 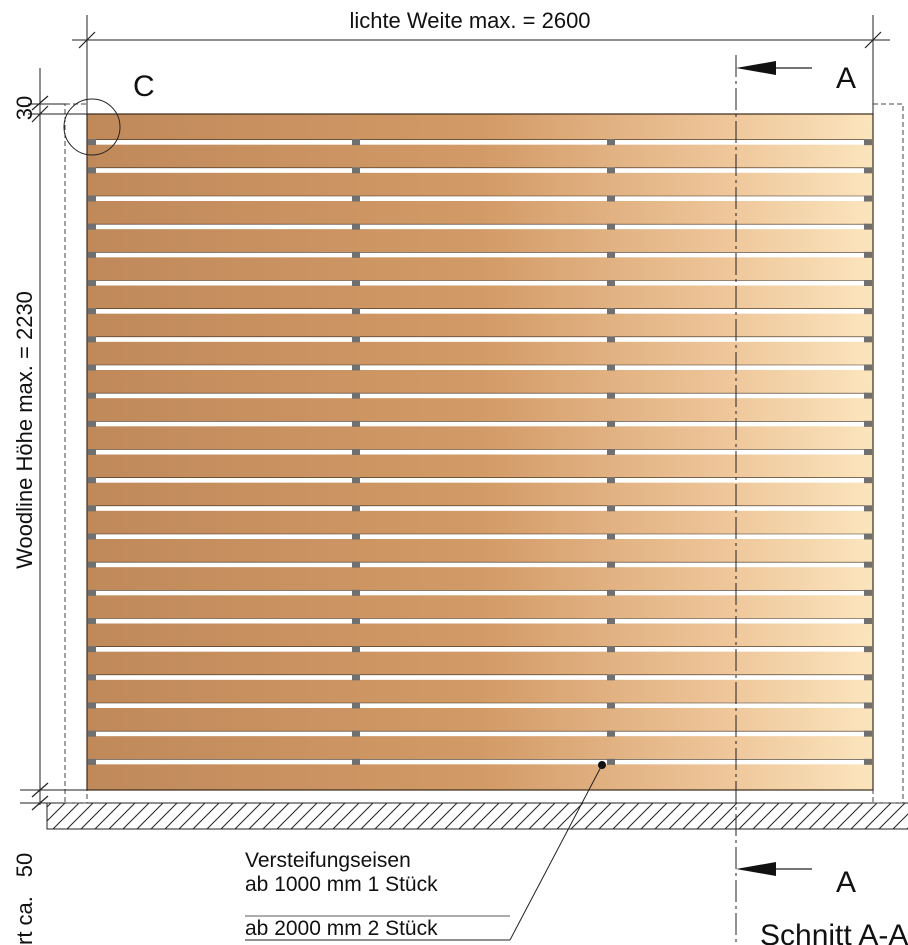 I want to click on section-title: Schnitt A-A, so click(x=834, y=932).